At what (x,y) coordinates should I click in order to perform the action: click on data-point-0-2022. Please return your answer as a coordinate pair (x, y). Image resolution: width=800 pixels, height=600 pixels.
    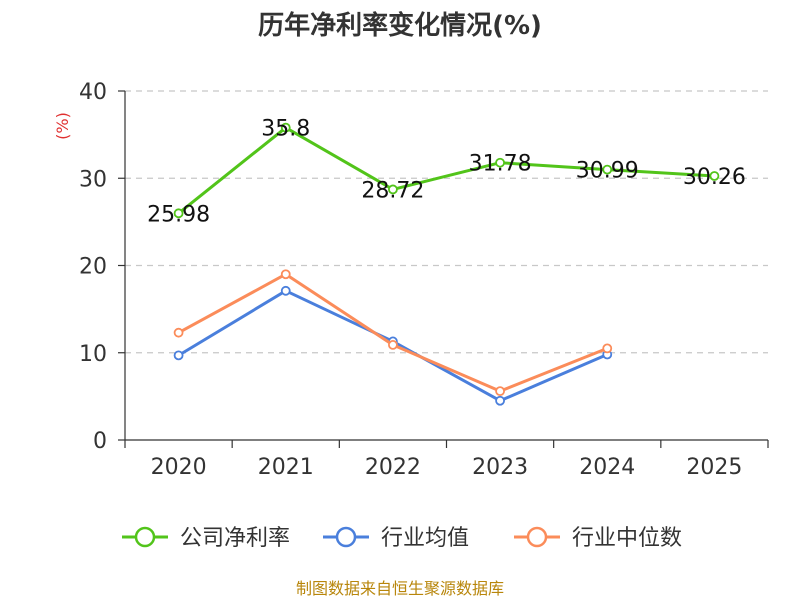
    Looking at the image, I should click on (393, 189).